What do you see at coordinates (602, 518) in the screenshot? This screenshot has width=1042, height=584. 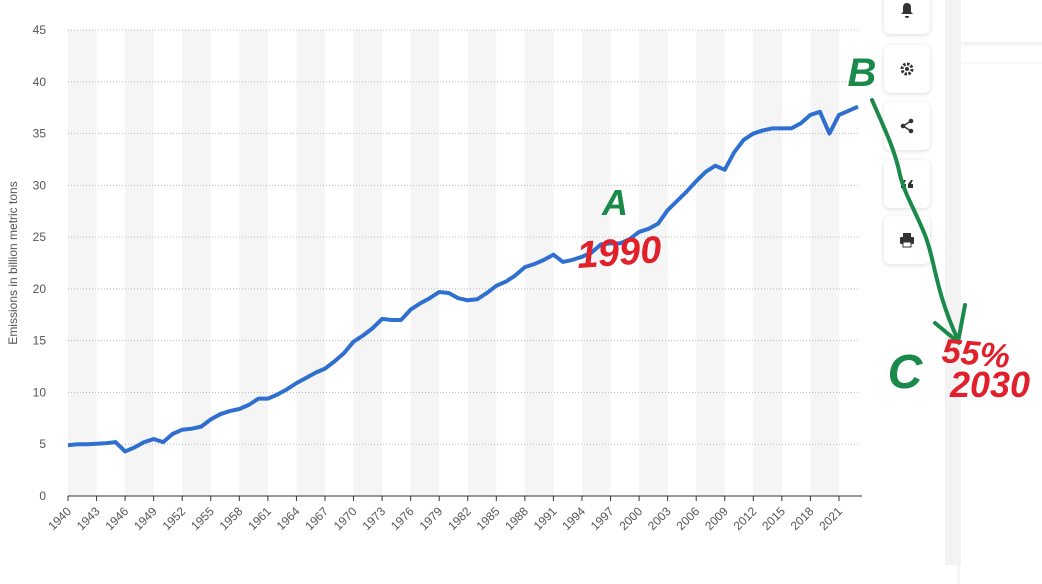 I see `x-tick-label: 1997` at bounding box center [602, 518].